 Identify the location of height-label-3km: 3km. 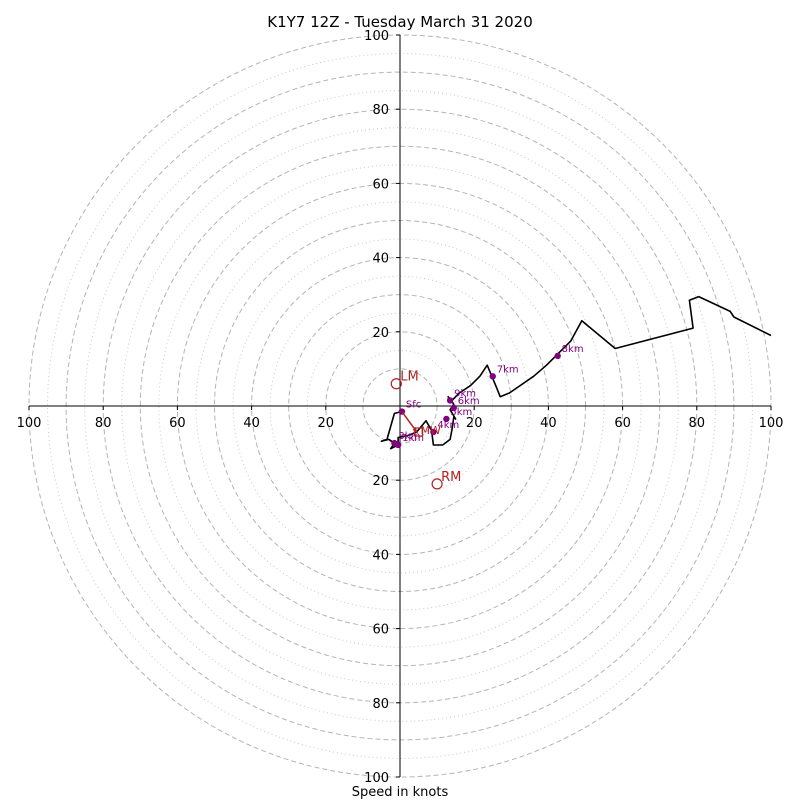
(409, 436).